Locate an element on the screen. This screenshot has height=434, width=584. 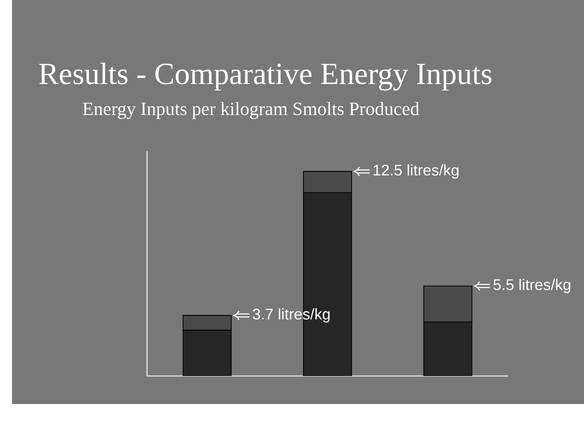
chart-title: Results - Comparative Energy Inputs is located at coordinates (265, 76).